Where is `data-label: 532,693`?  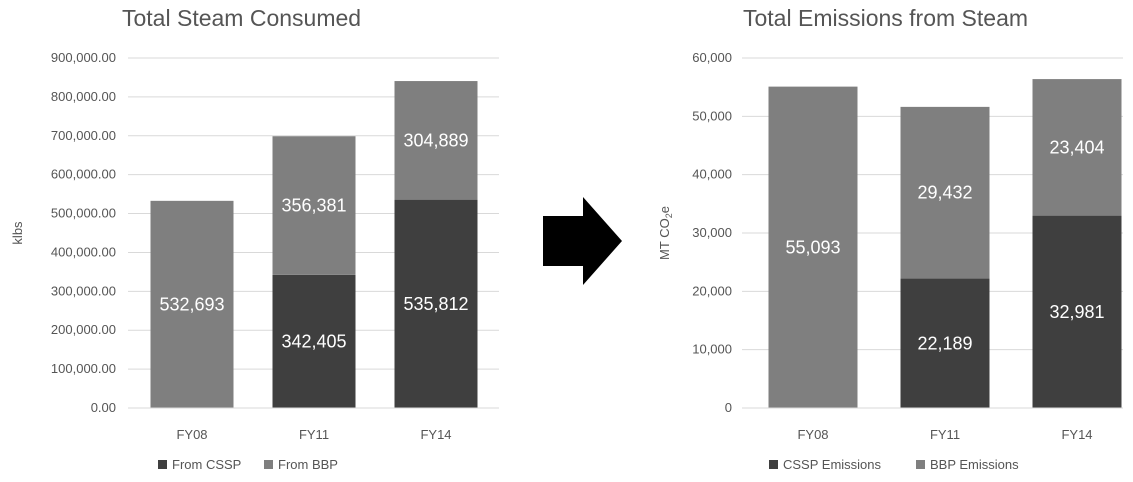
data-label: 532,693 is located at coordinates (191, 304).